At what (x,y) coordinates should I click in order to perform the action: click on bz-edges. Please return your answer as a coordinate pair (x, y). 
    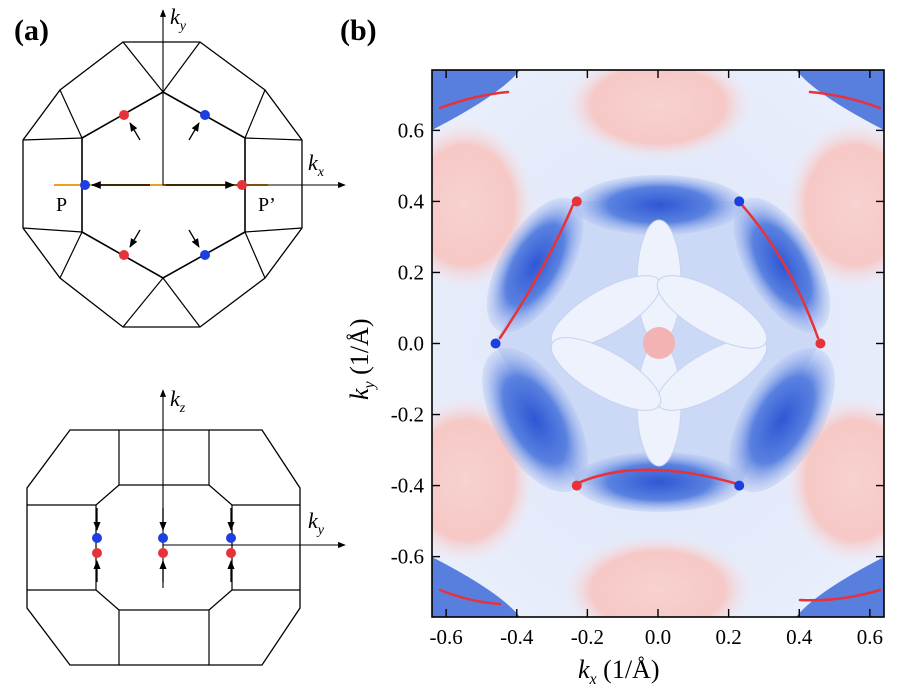
    Looking at the image, I should click on (162, 184).